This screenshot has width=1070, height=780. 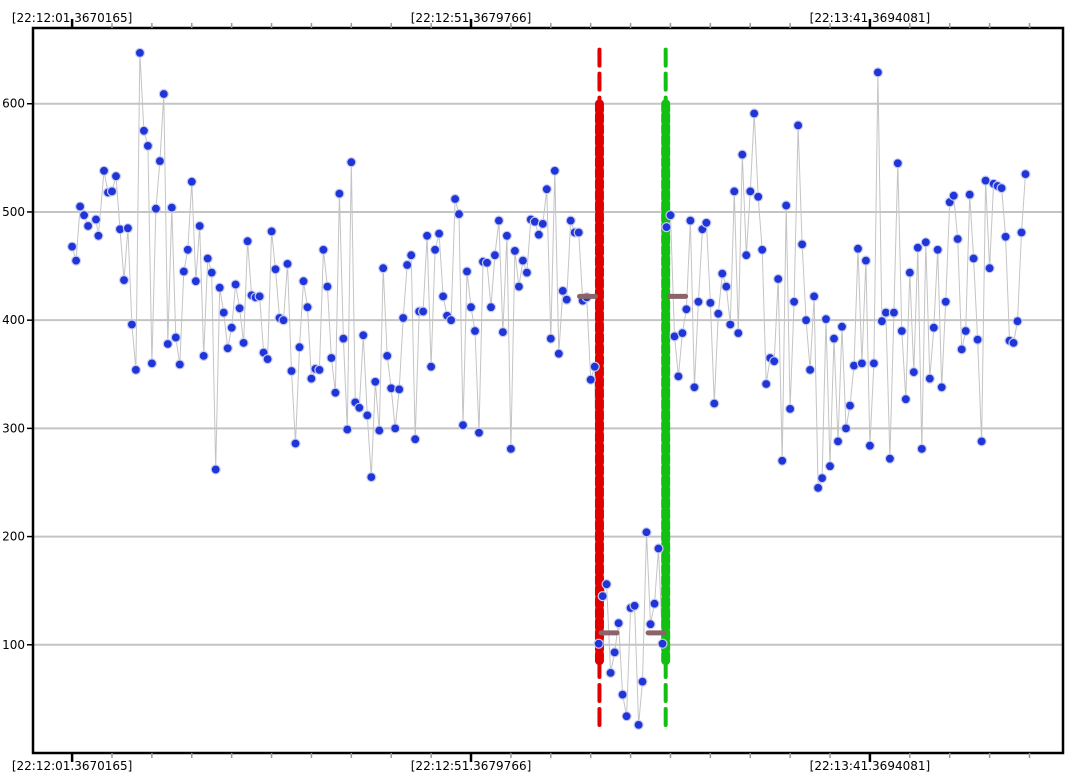 I want to click on x-tick-label-top: [22:12:01.3670165], so click(x=72, y=18).